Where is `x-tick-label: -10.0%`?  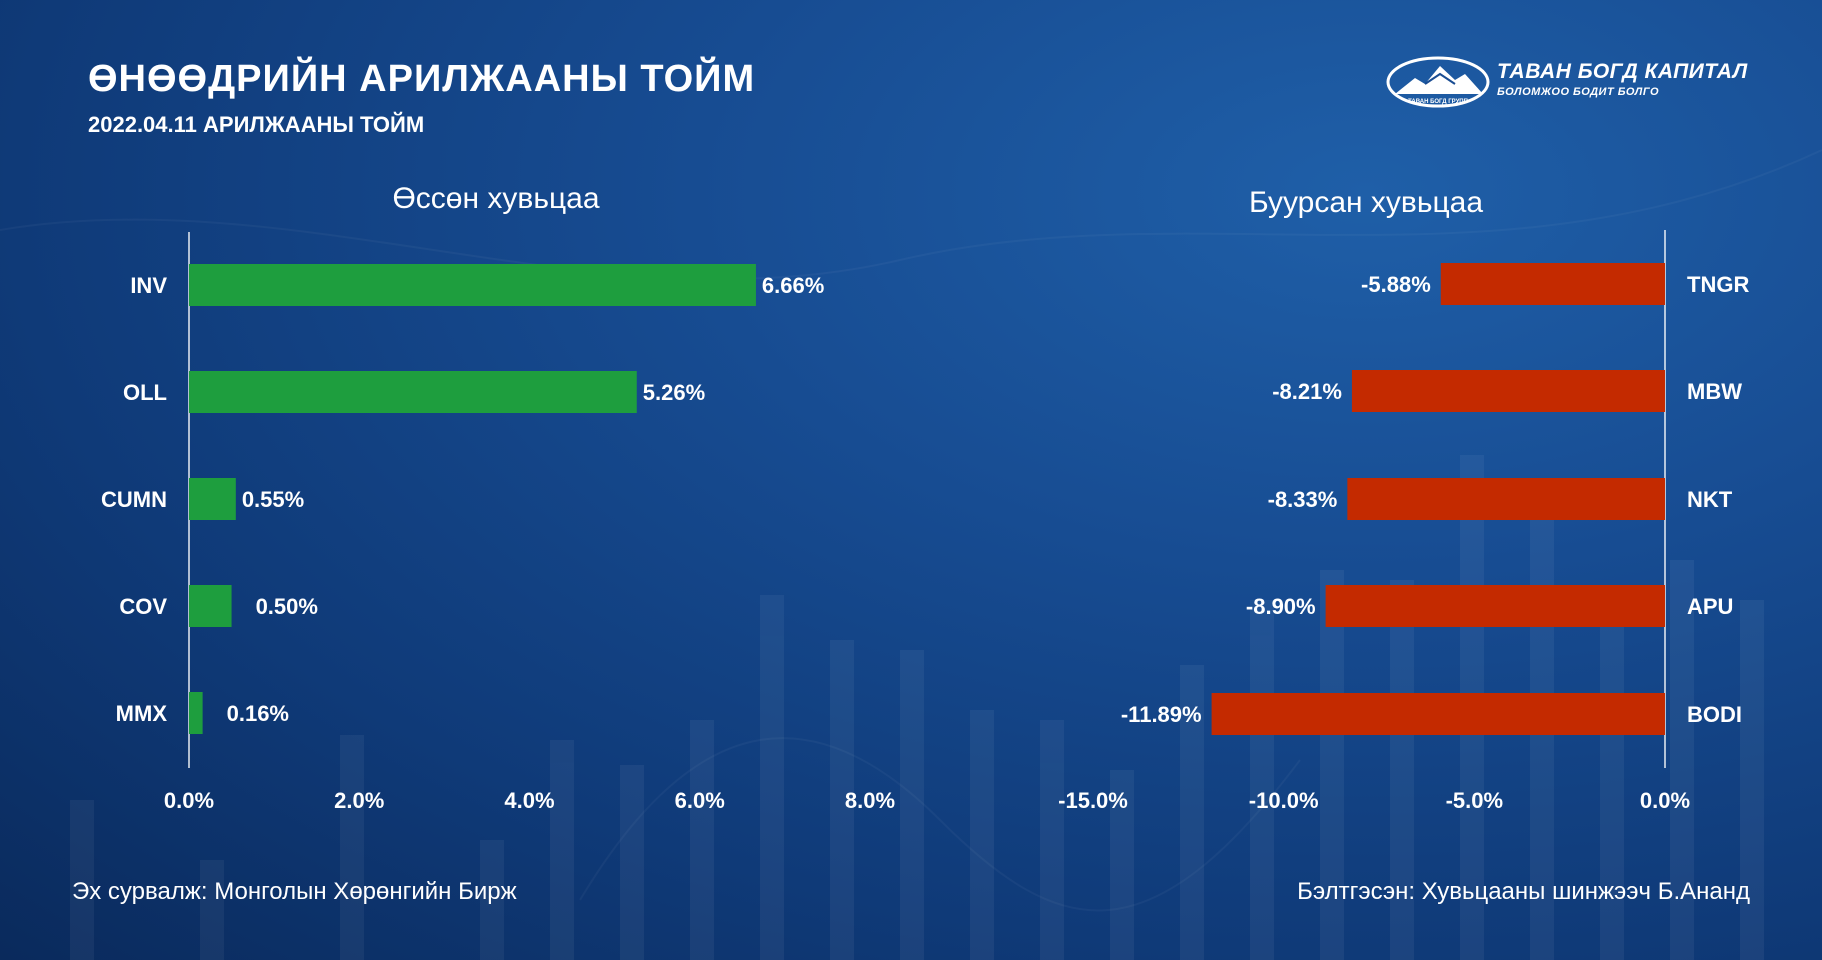
x-tick-label: -10.0% is located at coordinates (1284, 800).